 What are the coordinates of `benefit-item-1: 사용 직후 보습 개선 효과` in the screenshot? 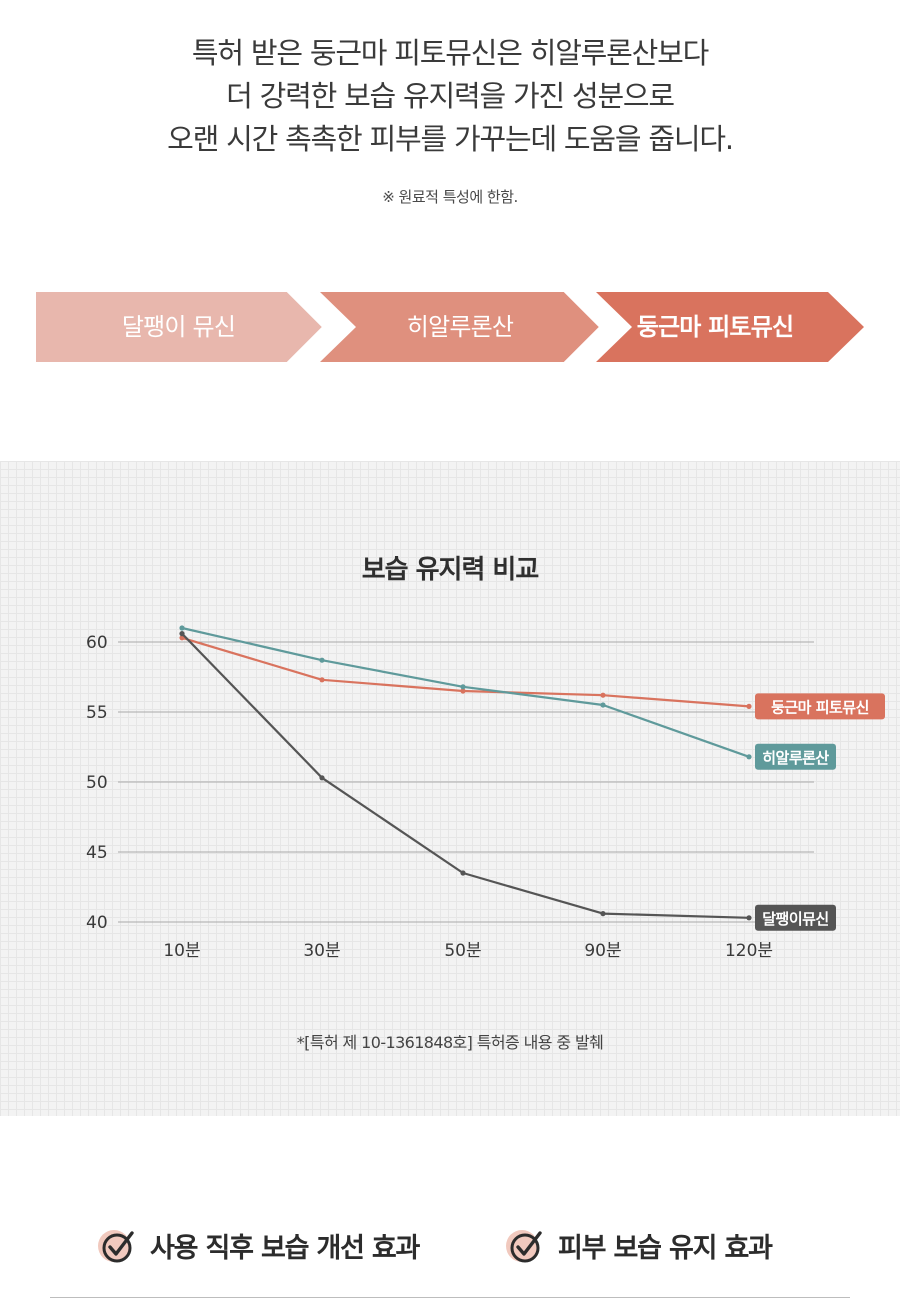 It's located at (258, 1245).